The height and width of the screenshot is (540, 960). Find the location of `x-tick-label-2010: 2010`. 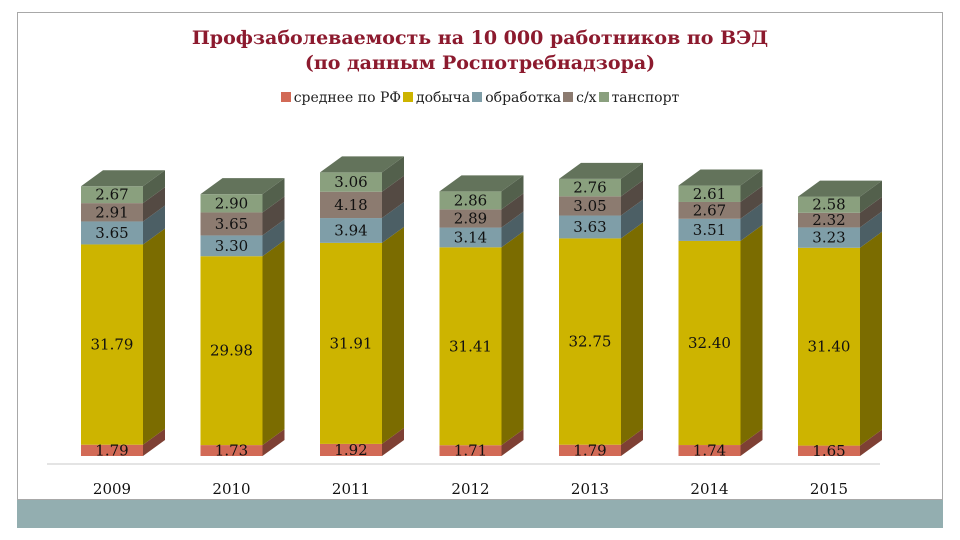

x-tick-label-2010: 2010 is located at coordinates (231, 489).